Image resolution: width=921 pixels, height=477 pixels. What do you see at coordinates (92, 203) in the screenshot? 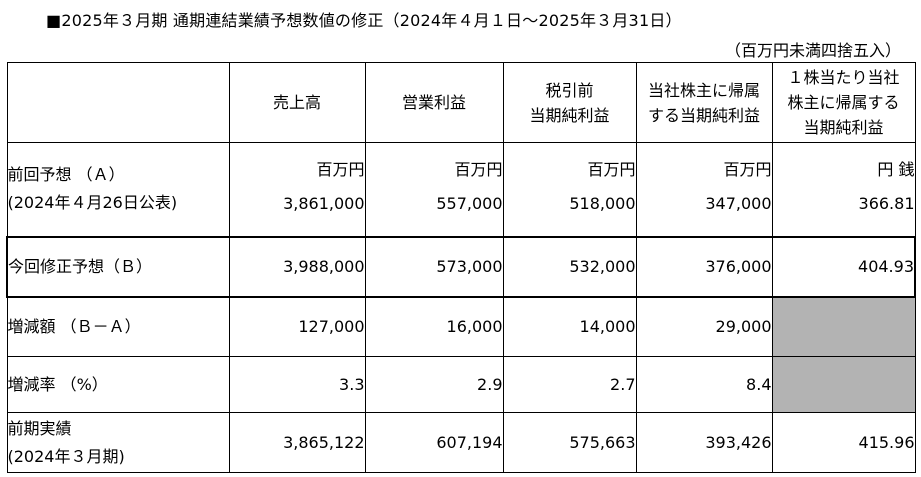
I see `row-sublabel: (2024年４月26日公表)` at bounding box center [92, 203].